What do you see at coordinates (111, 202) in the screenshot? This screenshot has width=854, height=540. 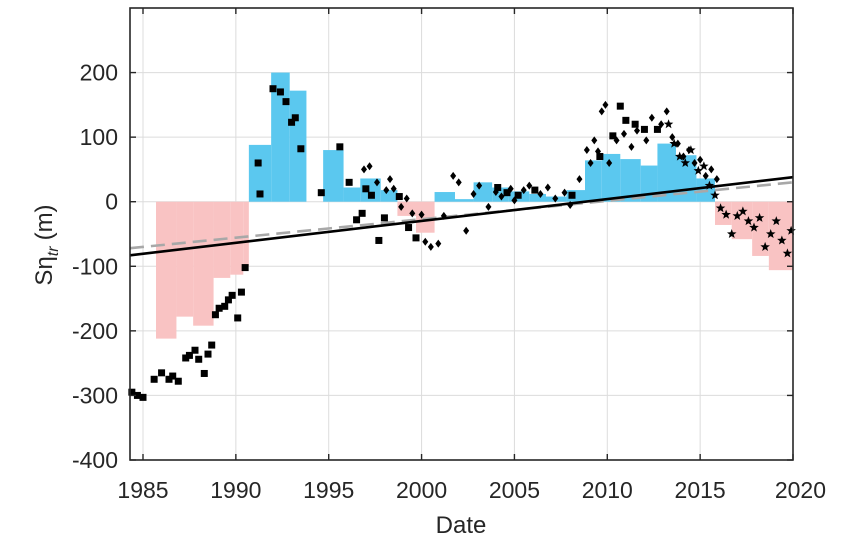 I see `y-tick-label-4: 0` at bounding box center [111, 202].